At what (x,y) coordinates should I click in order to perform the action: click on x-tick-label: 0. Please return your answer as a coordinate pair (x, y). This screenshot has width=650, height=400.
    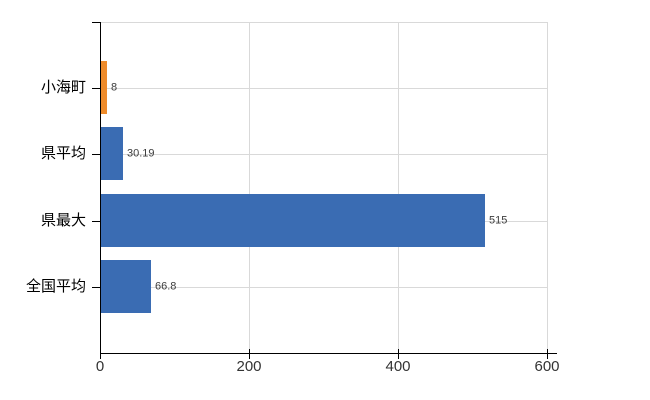
    Looking at the image, I should click on (100, 366).